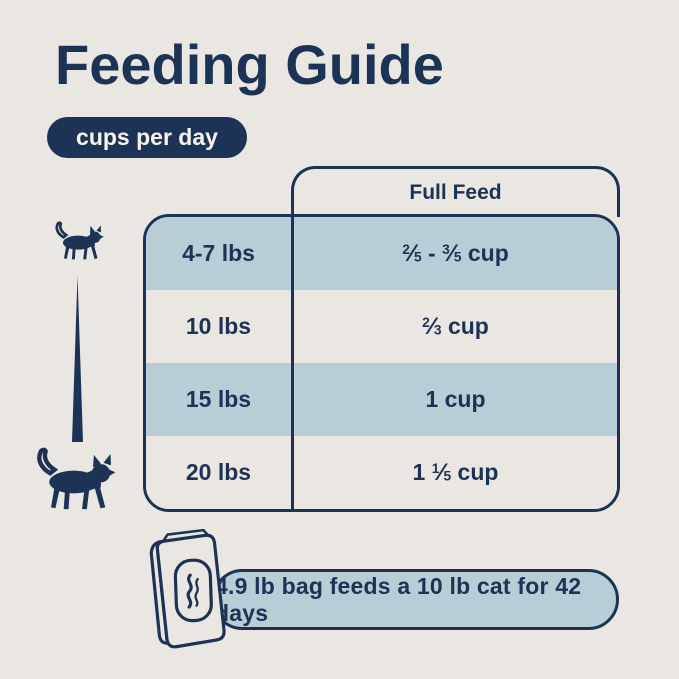 Image resolution: width=679 pixels, height=679 pixels. I want to click on steam-icon, so click(192, 591).